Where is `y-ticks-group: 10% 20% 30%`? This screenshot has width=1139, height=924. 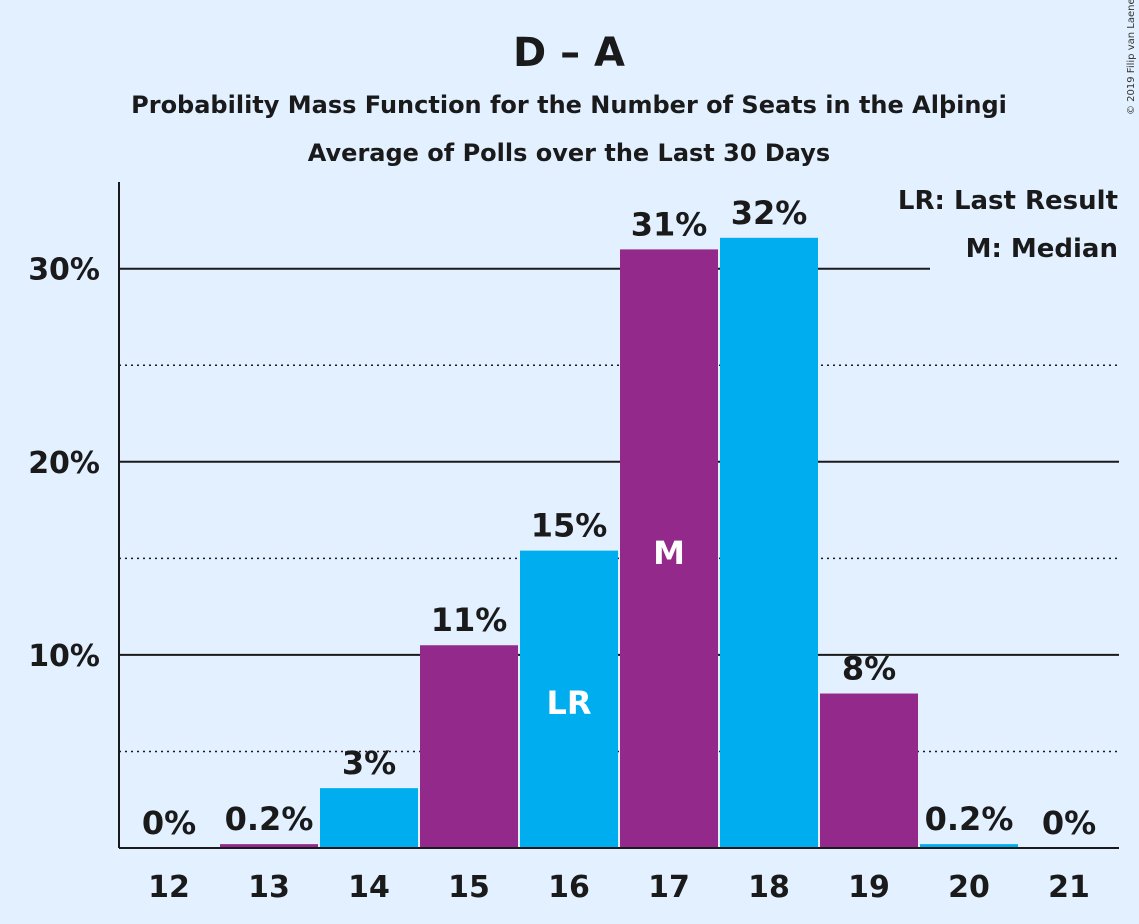
y-ticks-group: 10% 20% 30% is located at coordinates (64, 463).